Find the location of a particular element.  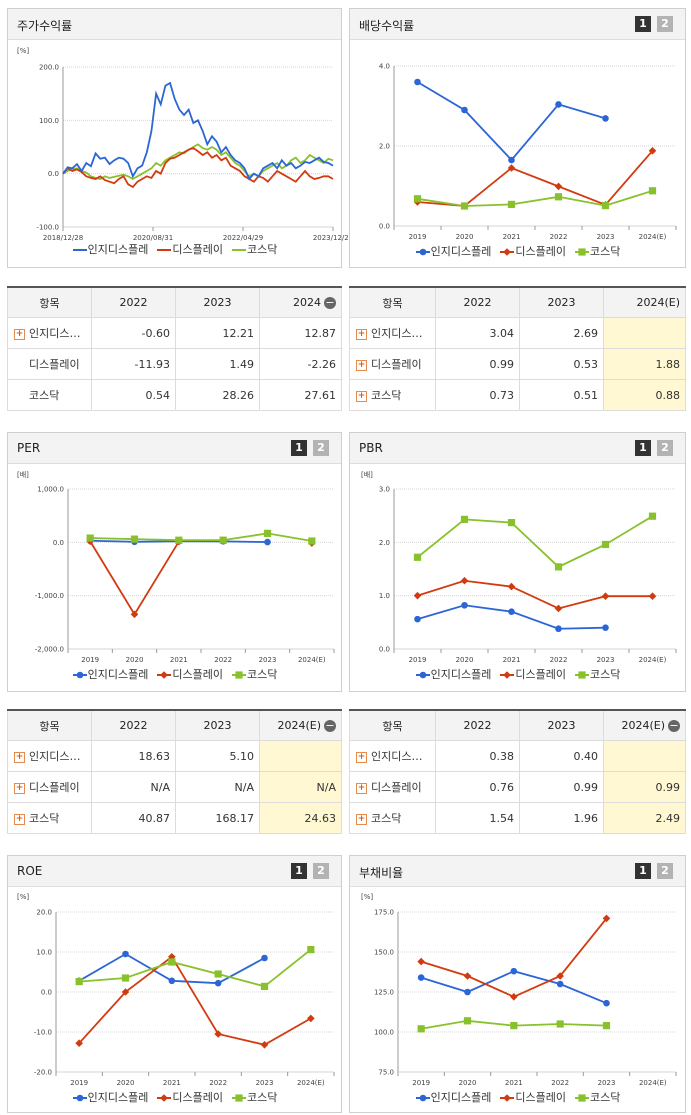

table-cell: 12.21 is located at coordinates (217, 333).